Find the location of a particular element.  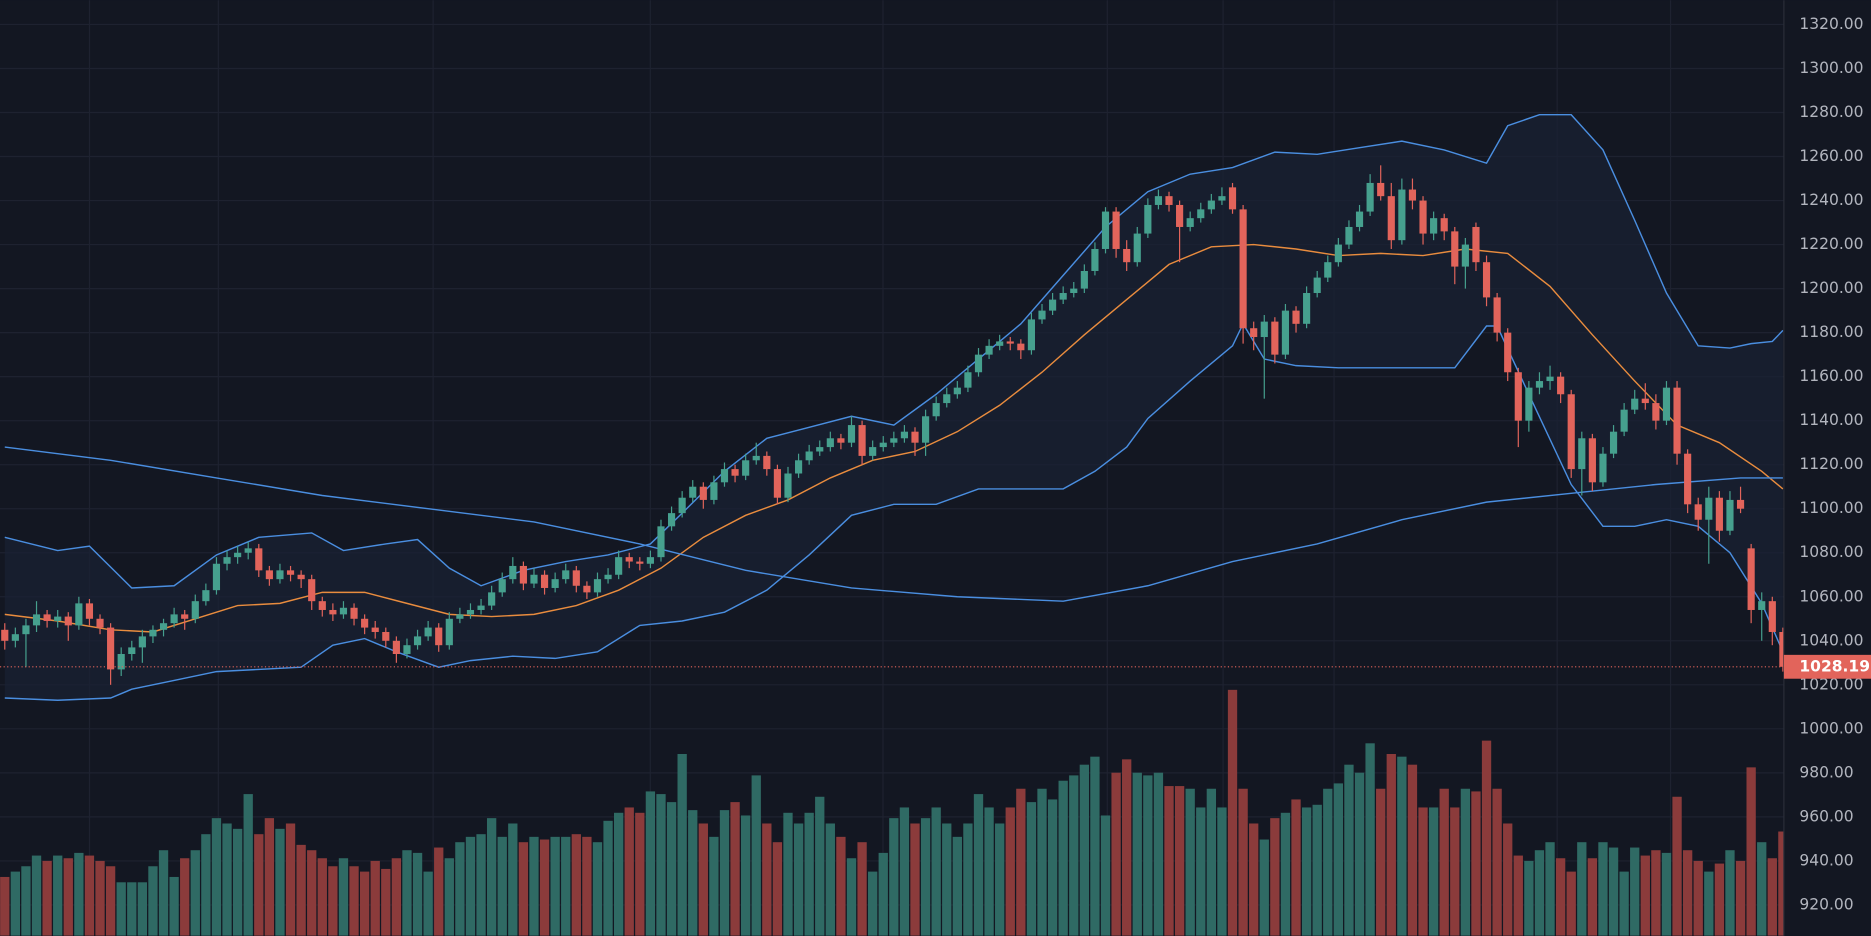

y-tick-label: 1160.00 is located at coordinates (1831, 376).